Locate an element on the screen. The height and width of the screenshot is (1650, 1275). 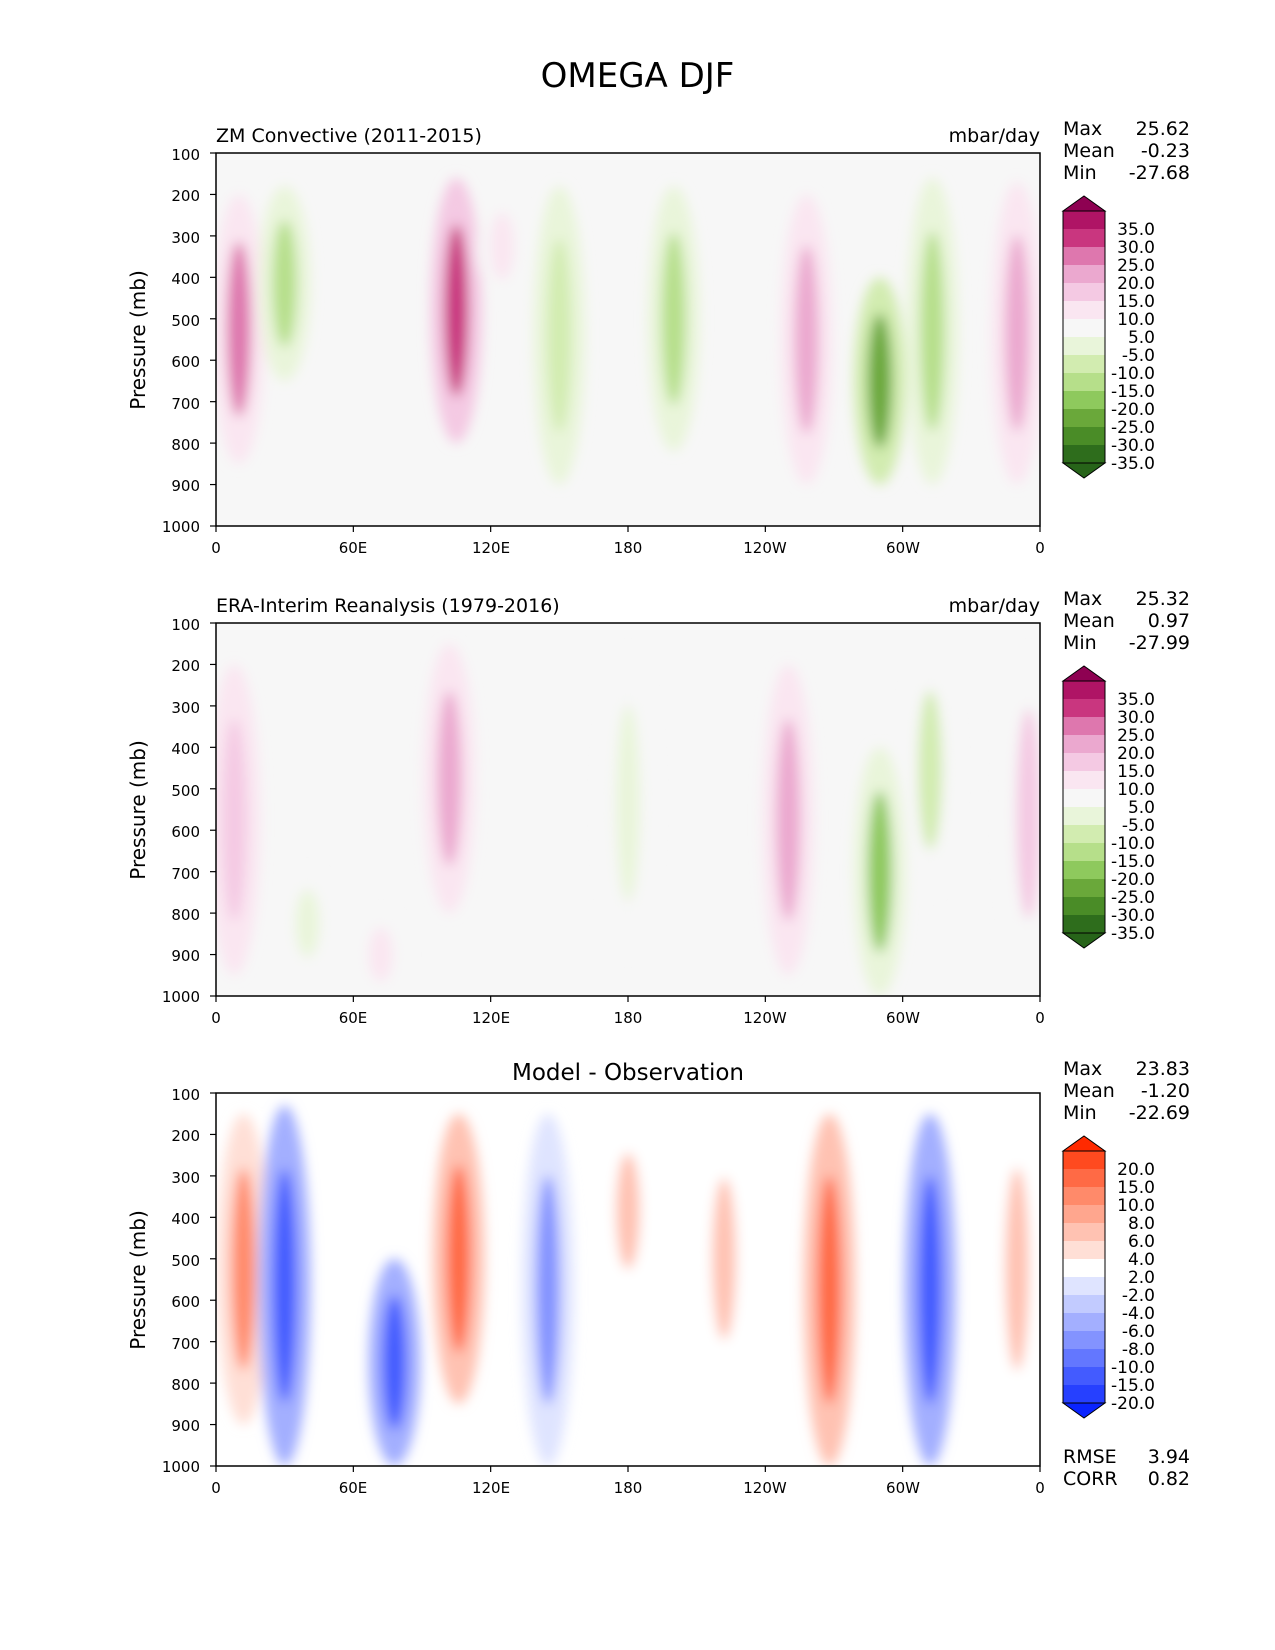
y-tick-label: 800 is located at coordinates (185, 1385).